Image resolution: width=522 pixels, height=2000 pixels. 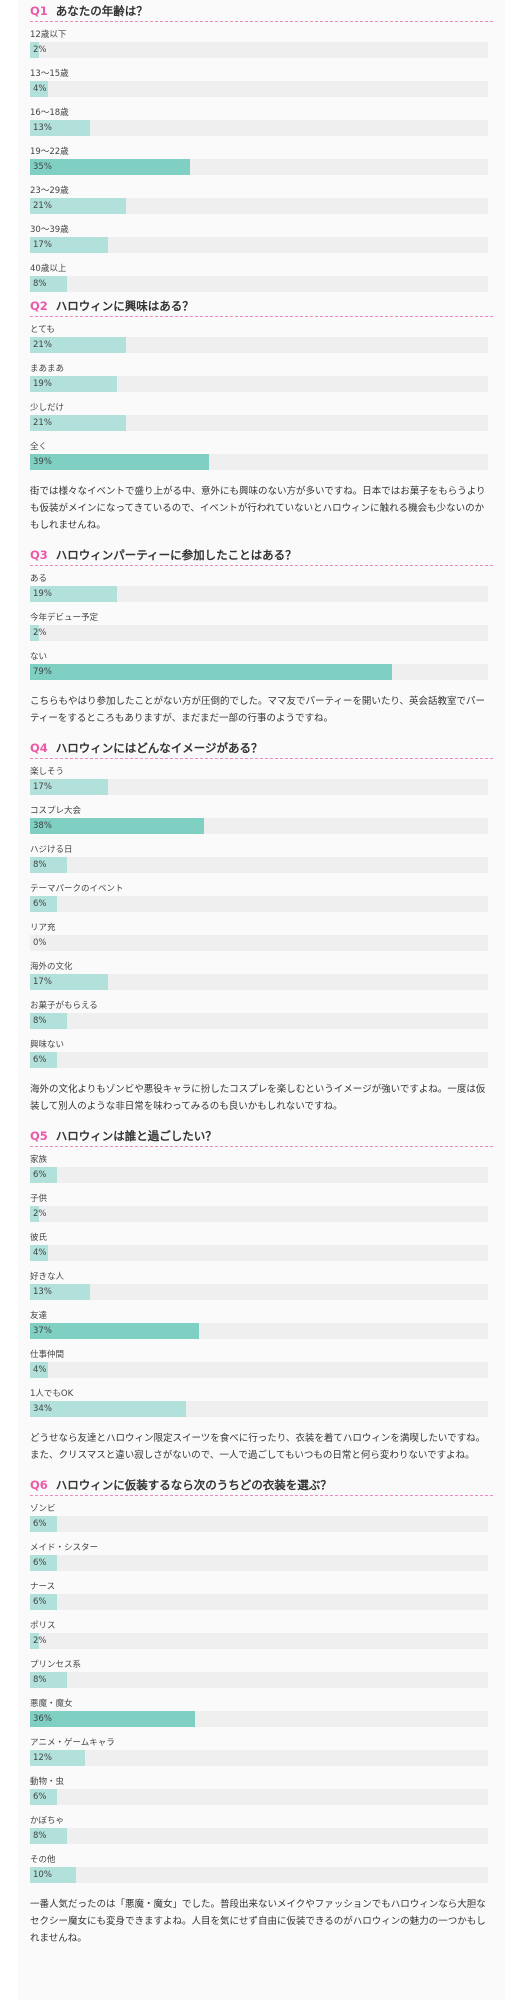 I want to click on answer-label: プリンセス系, so click(x=56, y=1665).